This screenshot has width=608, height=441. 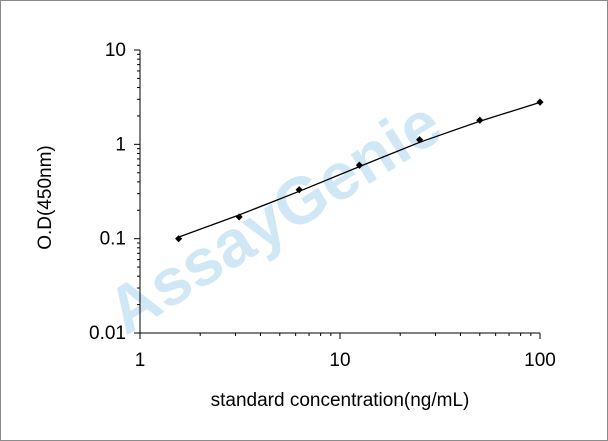 I want to click on y-axis-label: O.D(450nm), so click(x=45, y=197).